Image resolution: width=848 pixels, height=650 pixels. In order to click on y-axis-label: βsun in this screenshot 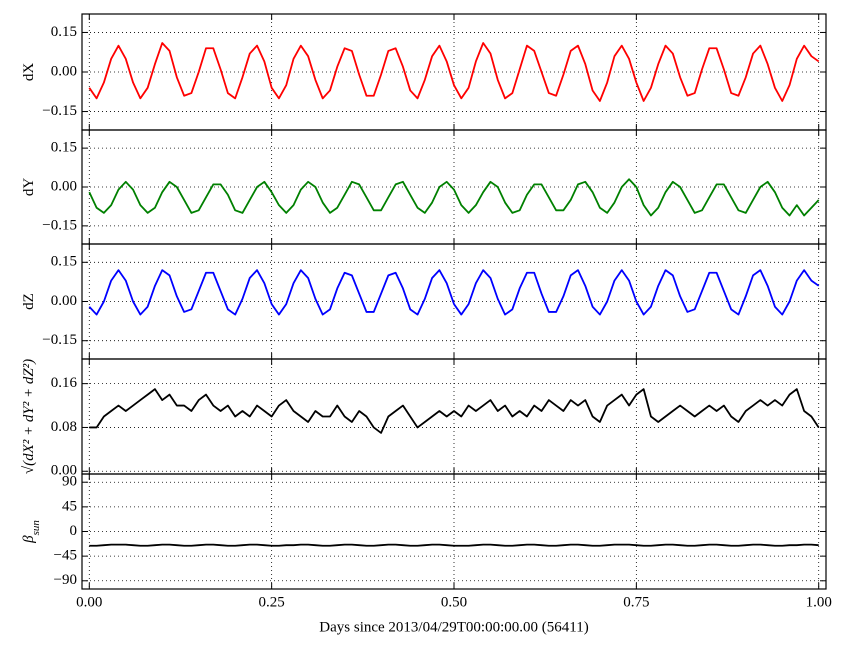, I will do `click(31, 532)`.